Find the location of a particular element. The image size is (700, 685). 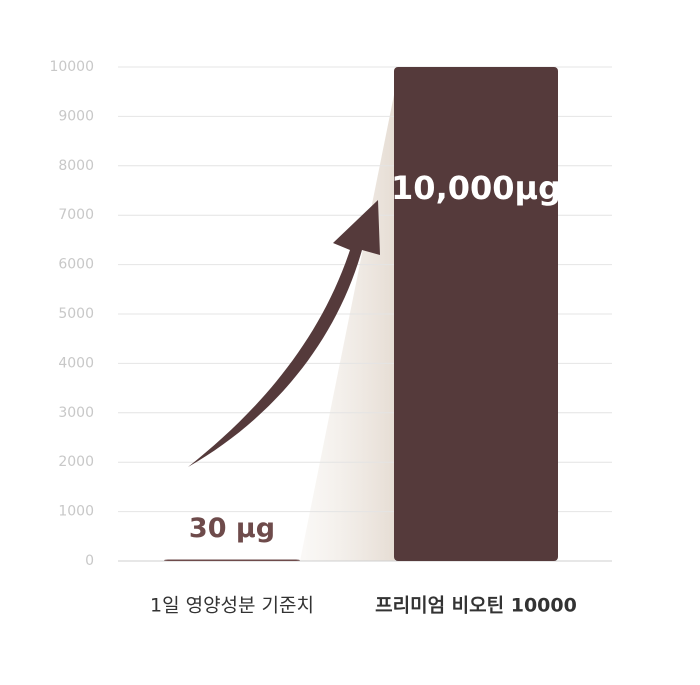

value-label: 10,000μg is located at coordinates (476, 188).